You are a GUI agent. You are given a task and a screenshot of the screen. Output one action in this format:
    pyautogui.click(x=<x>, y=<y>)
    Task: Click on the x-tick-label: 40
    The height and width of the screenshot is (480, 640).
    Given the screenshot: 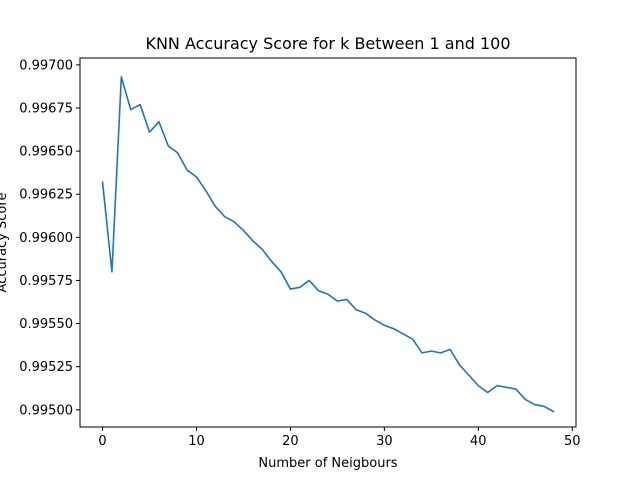 What is the action you would take?
    pyautogui.click(x=478, y=441)
    